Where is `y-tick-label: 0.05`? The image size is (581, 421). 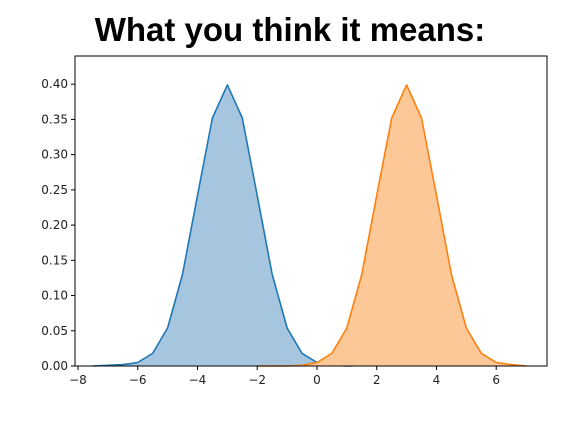
y-tick-label: 0.05 is located at coordinates (54, 331).